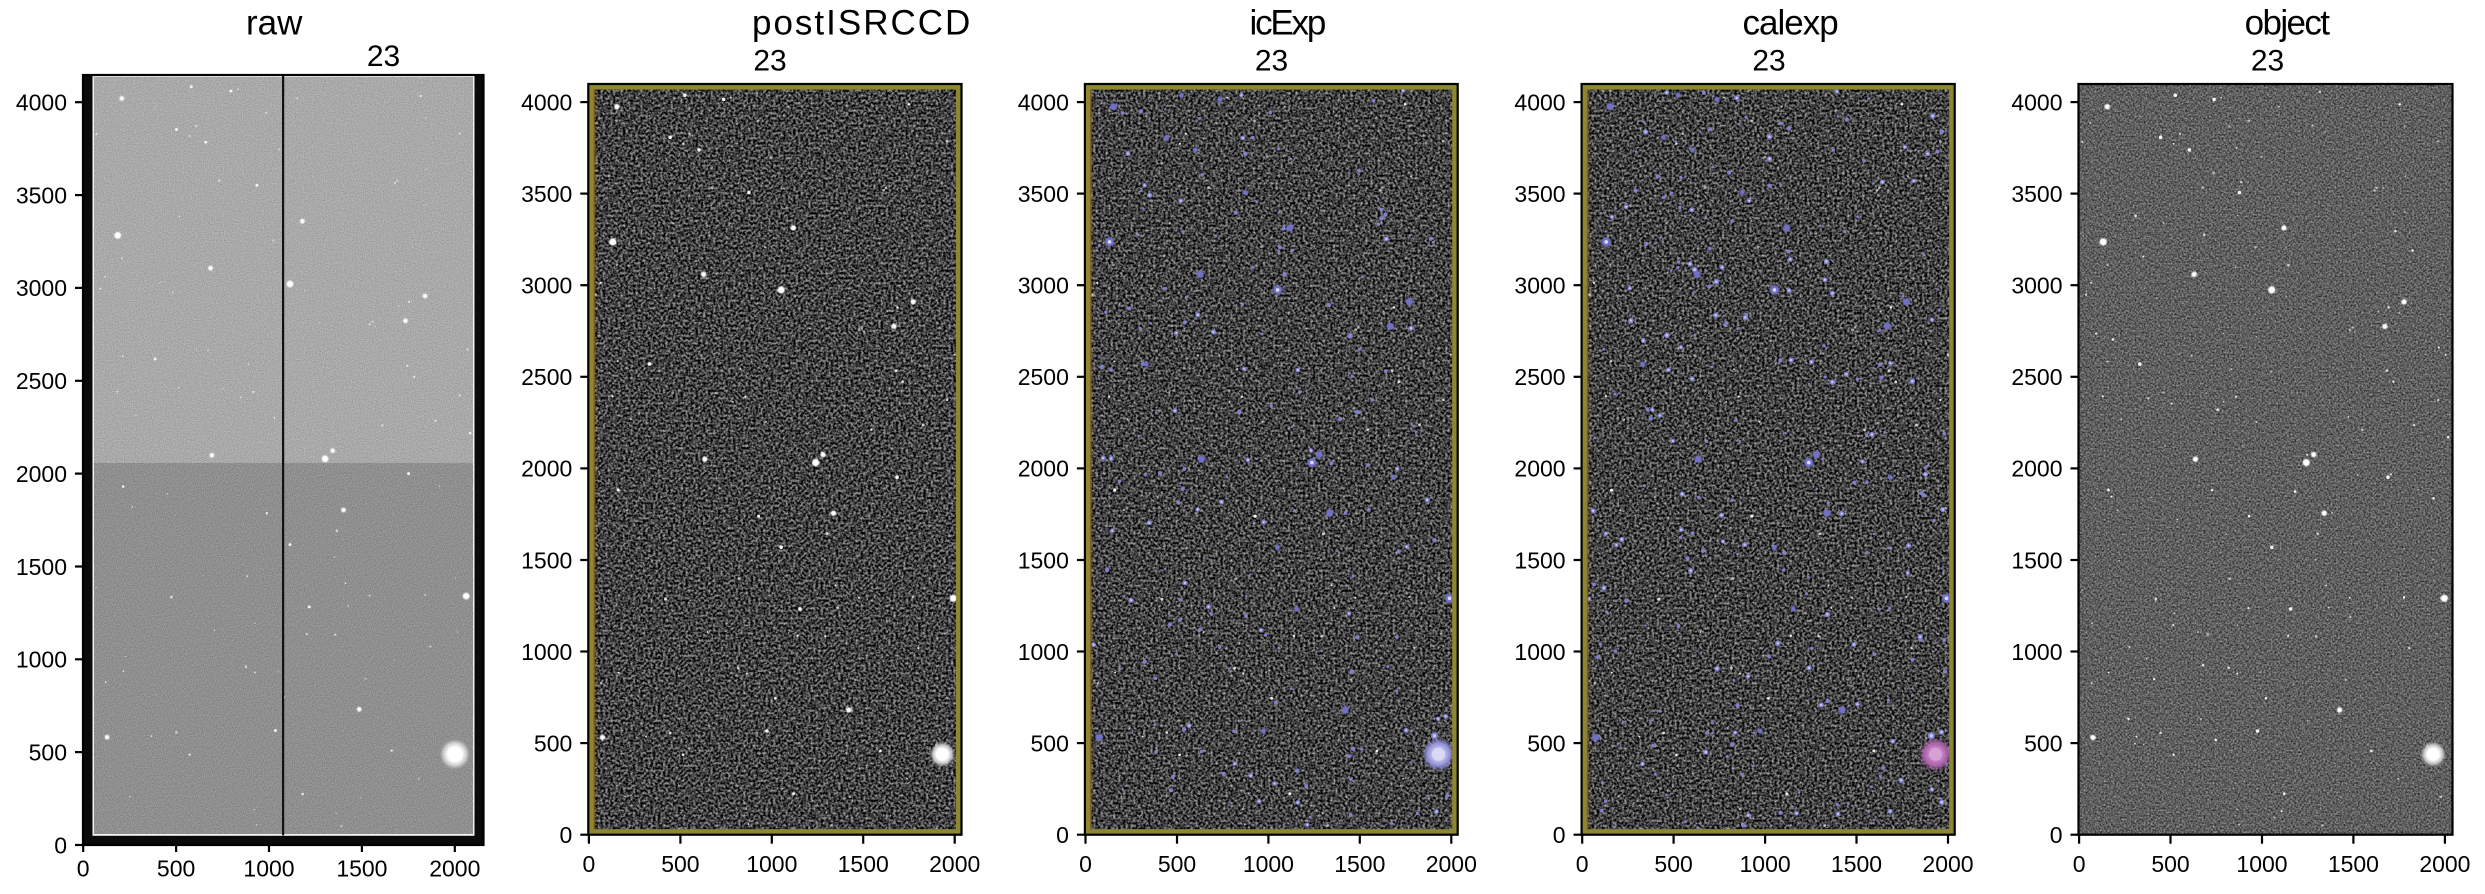 This screenshot has height=894, width=2485. I want to click on svg-text: object, so click(2288, 22).